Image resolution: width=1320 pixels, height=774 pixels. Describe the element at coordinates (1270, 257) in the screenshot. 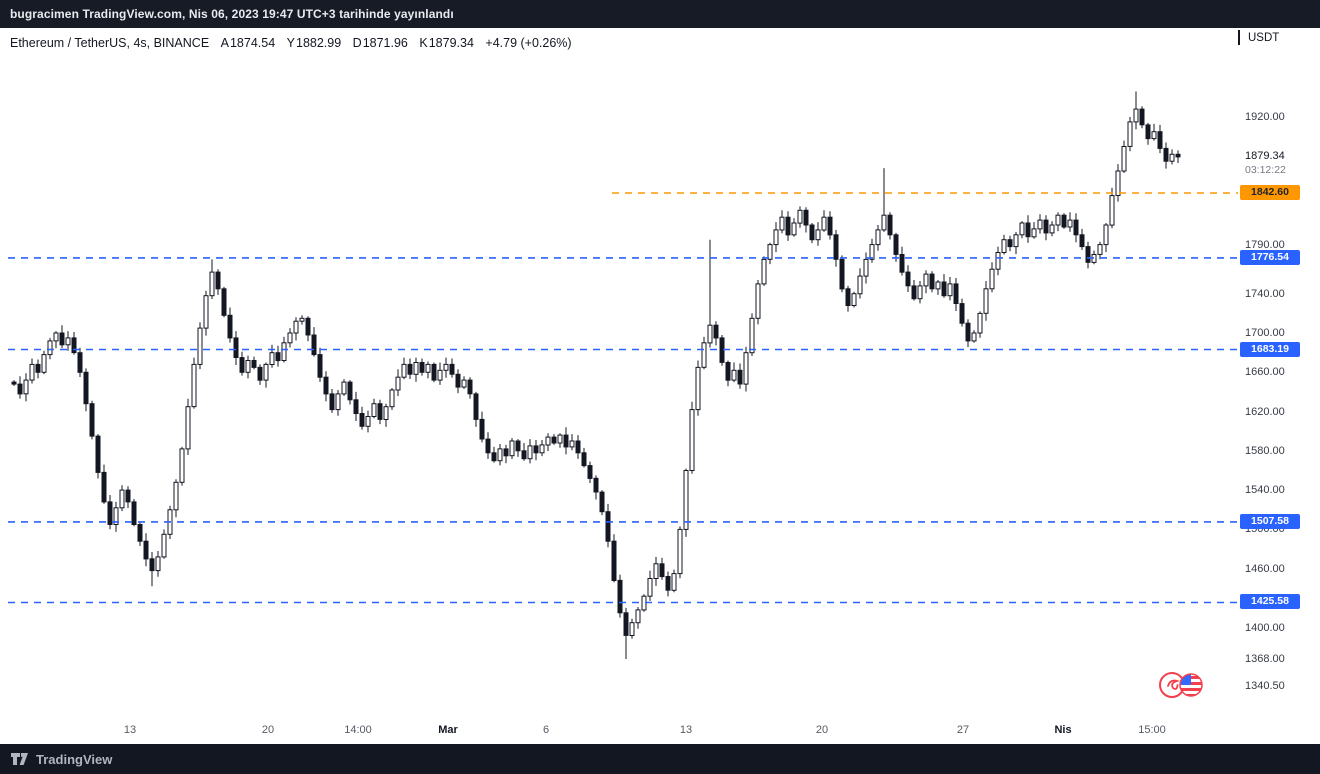

I see `level-price-label: 1776.54` at that location.